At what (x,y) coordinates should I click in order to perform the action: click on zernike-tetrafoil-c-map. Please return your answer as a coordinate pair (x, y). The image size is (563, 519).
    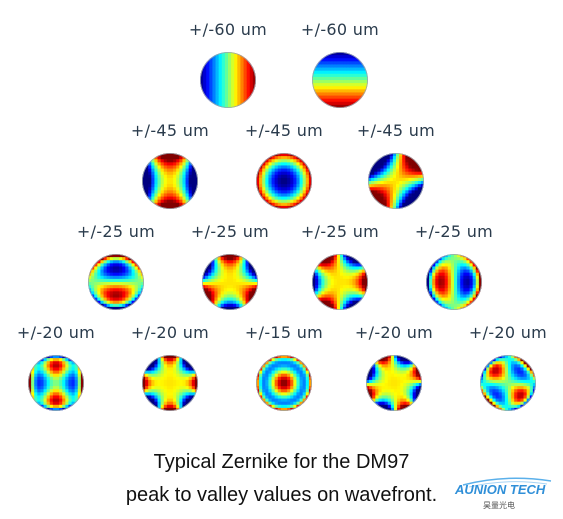
    Looking at the image, I should click on (394, 383).